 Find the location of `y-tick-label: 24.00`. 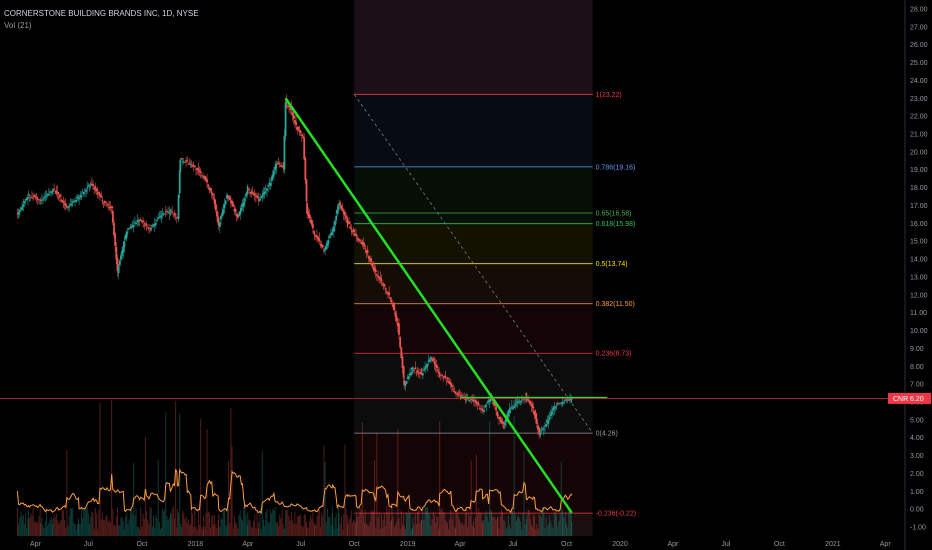

y-tick-label: 24.00 is located at coordinates (919, 81).